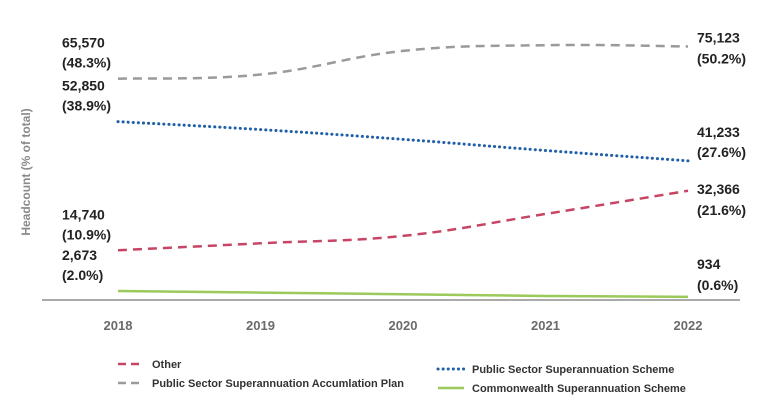 The image size is (768, 413). I want to click on end-label-pct-css: (0.6%), so click(717, 285).